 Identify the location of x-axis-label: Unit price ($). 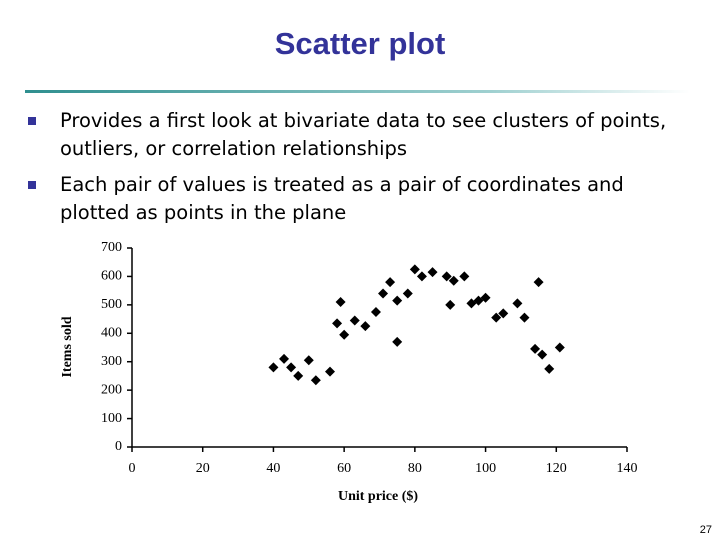
(378, 496).